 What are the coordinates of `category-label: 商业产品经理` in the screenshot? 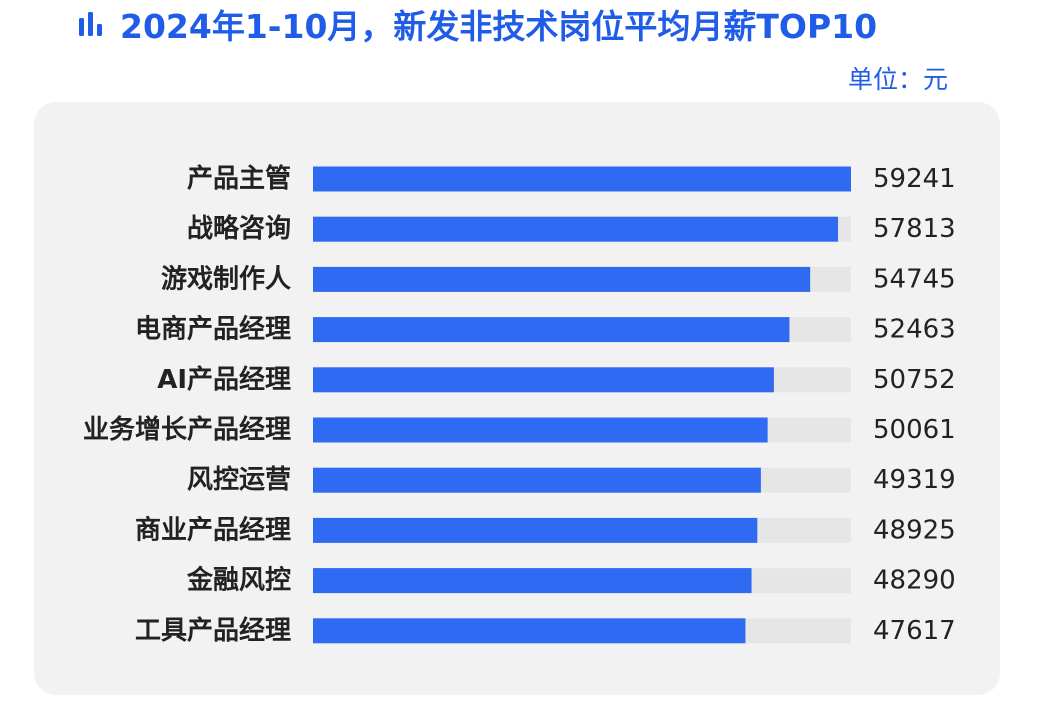 It's located at (213, 529).